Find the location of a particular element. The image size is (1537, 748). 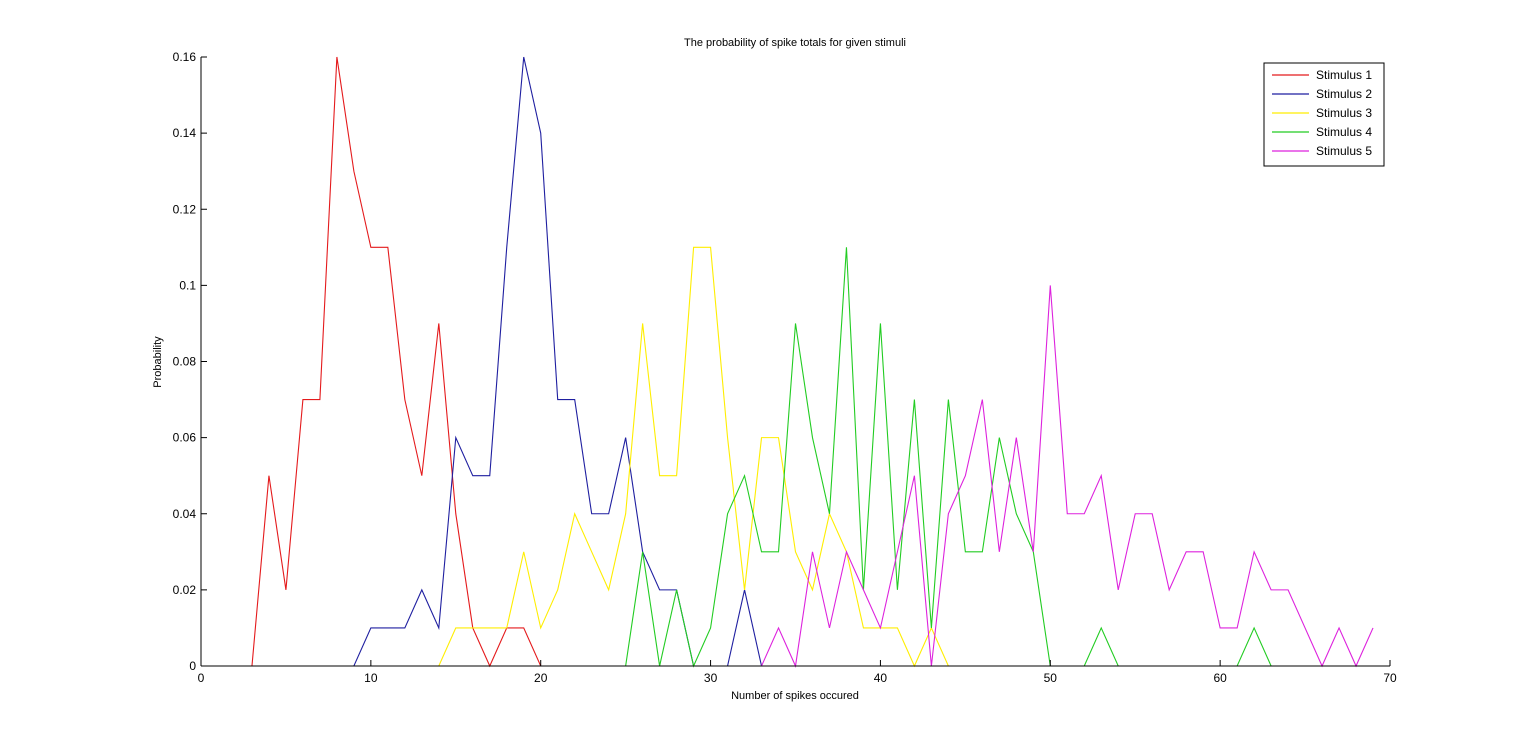

legend-label-3: Stimulus 3 is located at coordinates (1344, 113).